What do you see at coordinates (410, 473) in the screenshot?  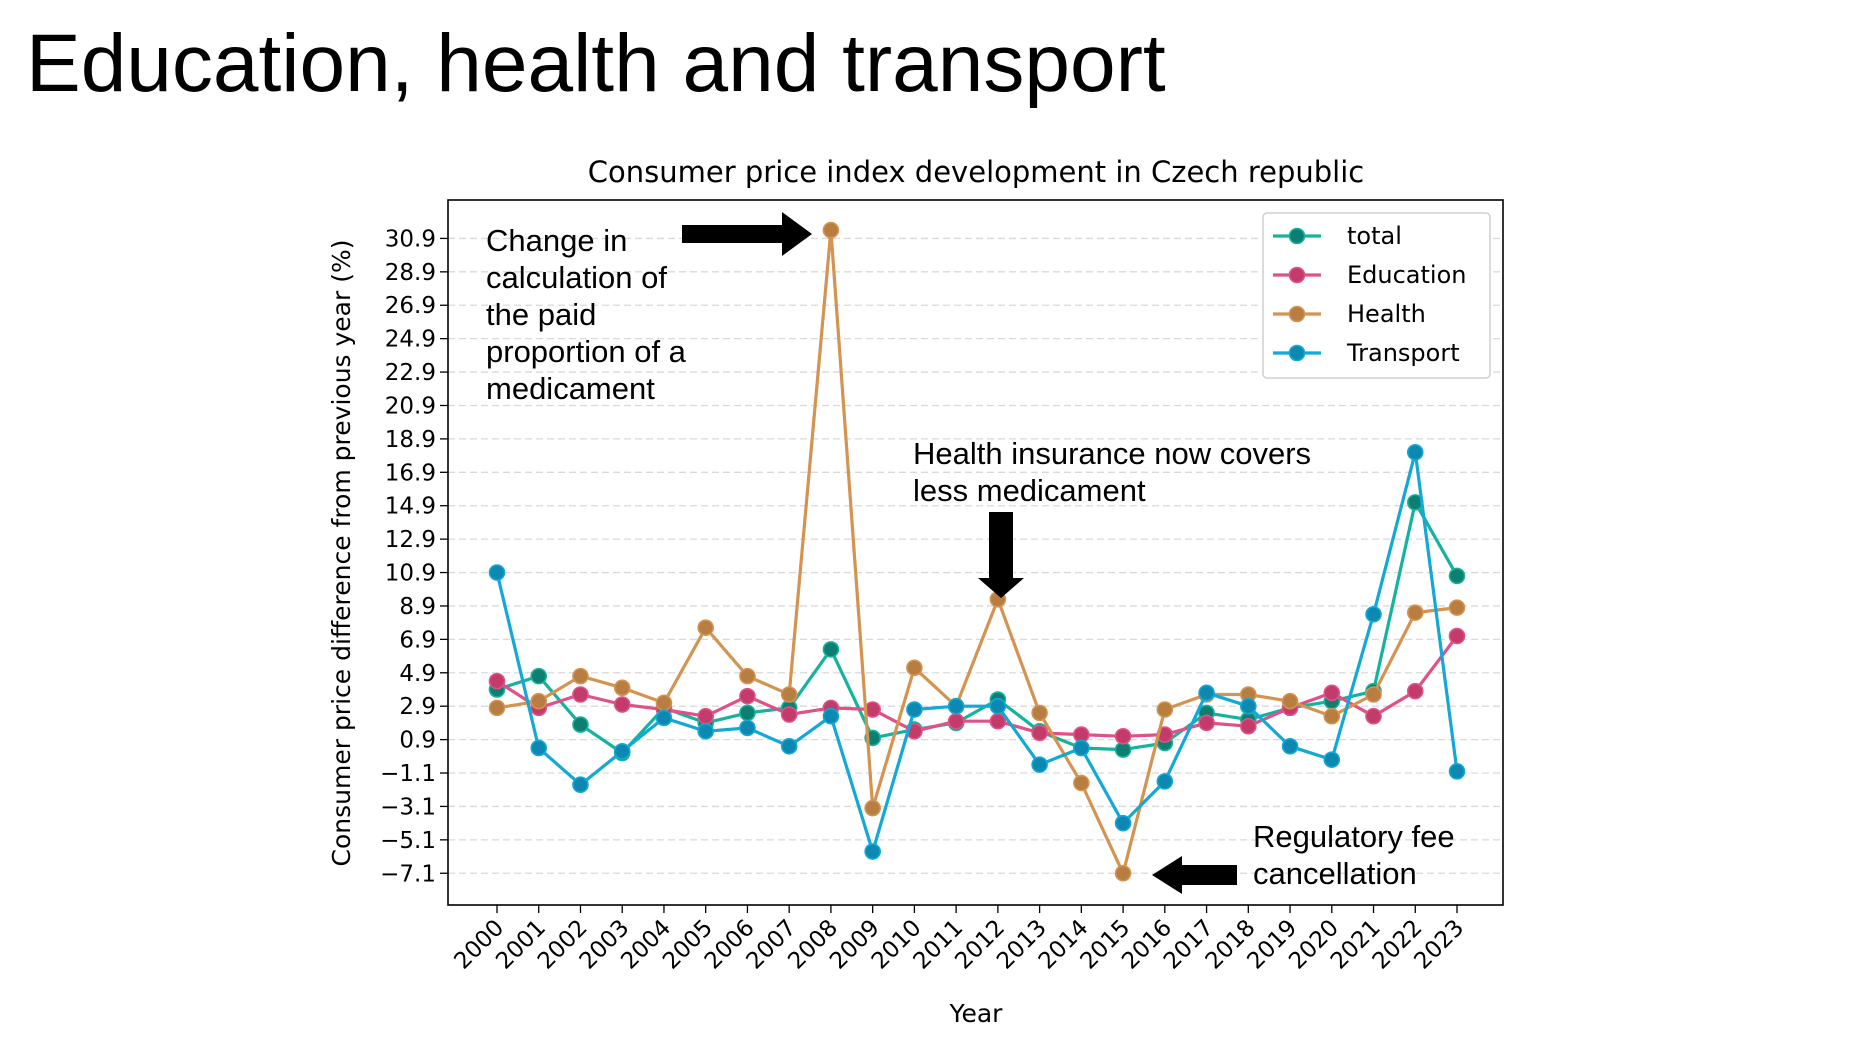 I see `y-tick-label: 16.9` at bounding box center [410, 473].